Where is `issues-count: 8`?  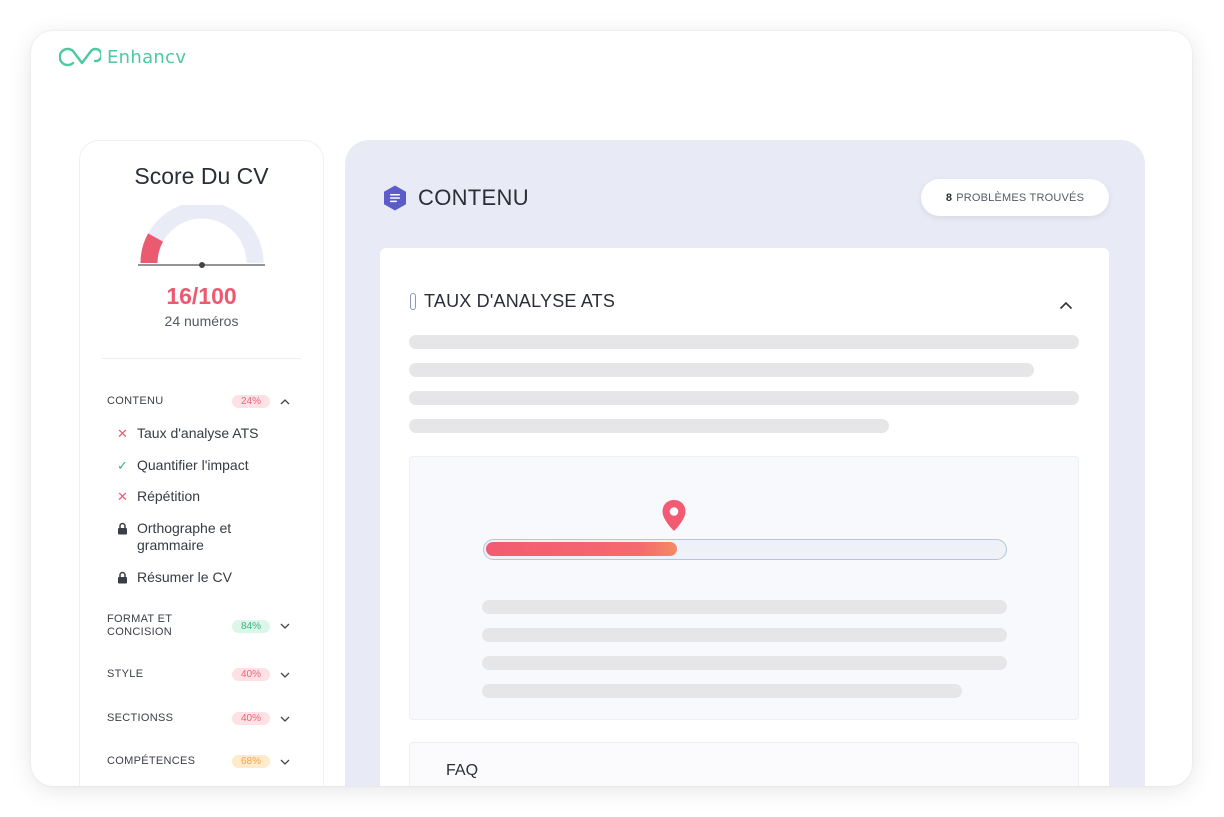 issues-count: 8 is located at coordinates (949, 197).